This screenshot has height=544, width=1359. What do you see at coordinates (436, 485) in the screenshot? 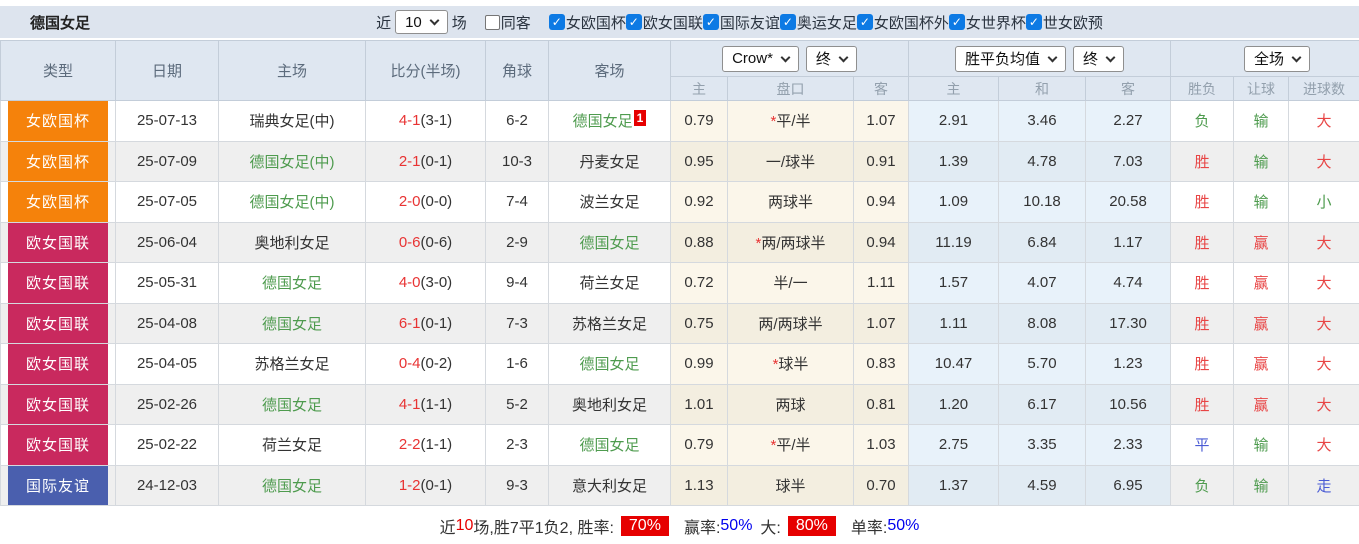
I see `half-score: (0-1)` at bounding box center [436, 485].